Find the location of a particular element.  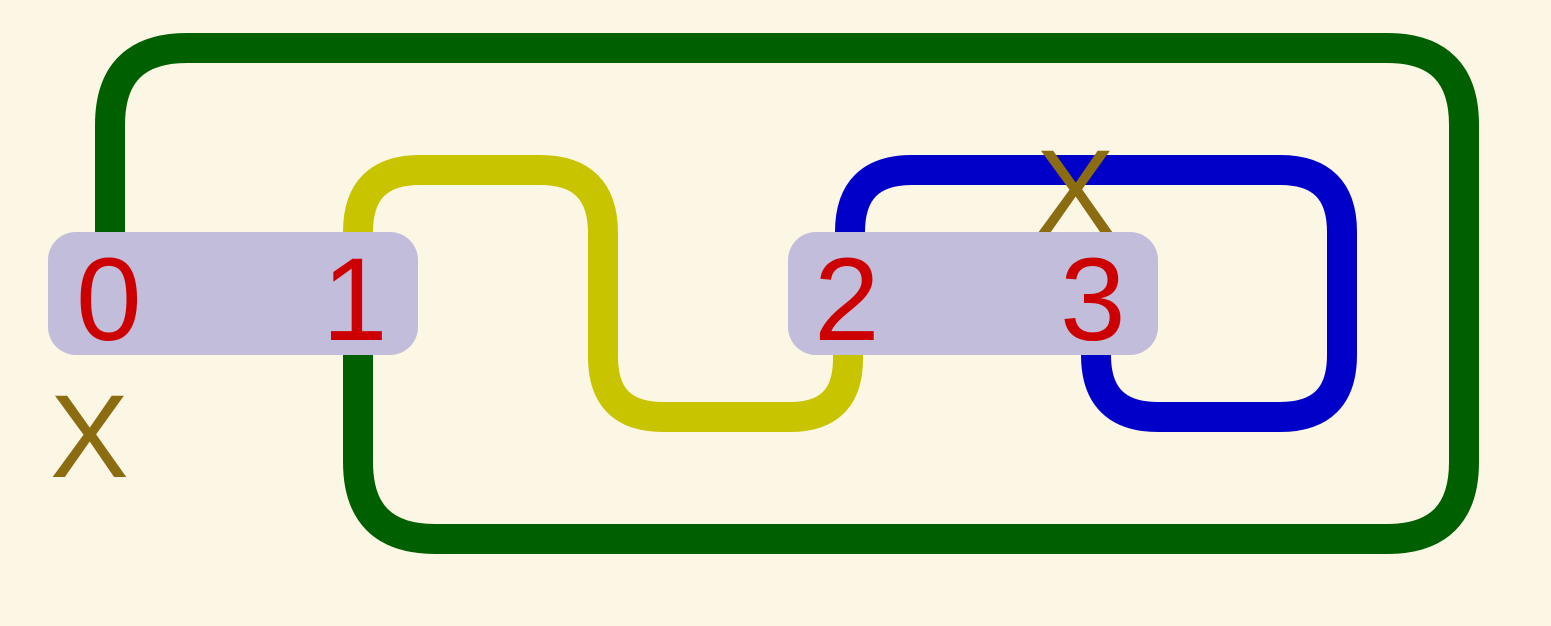

node-label-0: 0 is located at coordinates (109, 300).